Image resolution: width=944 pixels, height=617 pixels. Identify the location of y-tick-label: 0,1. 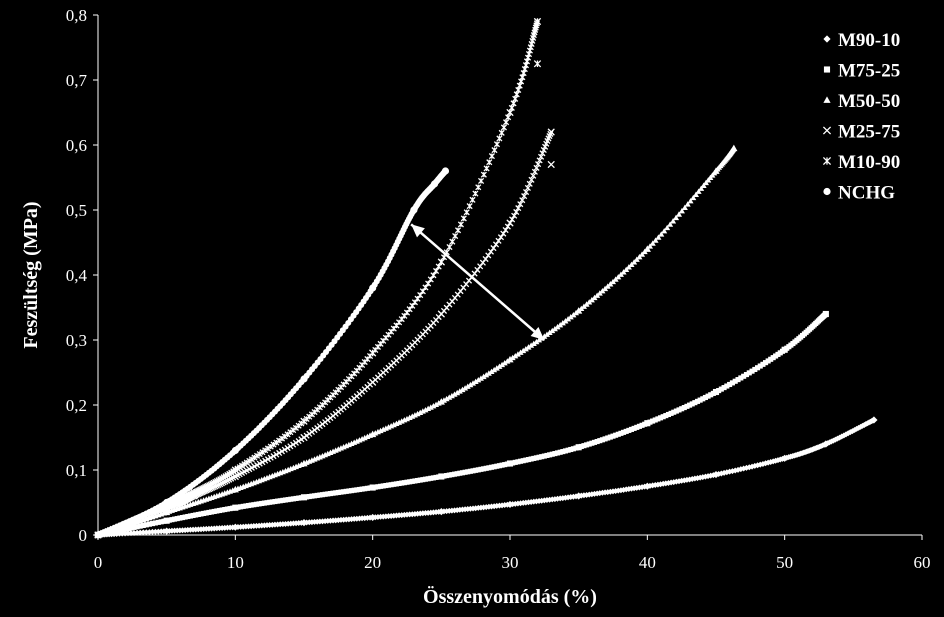
(76, 470).